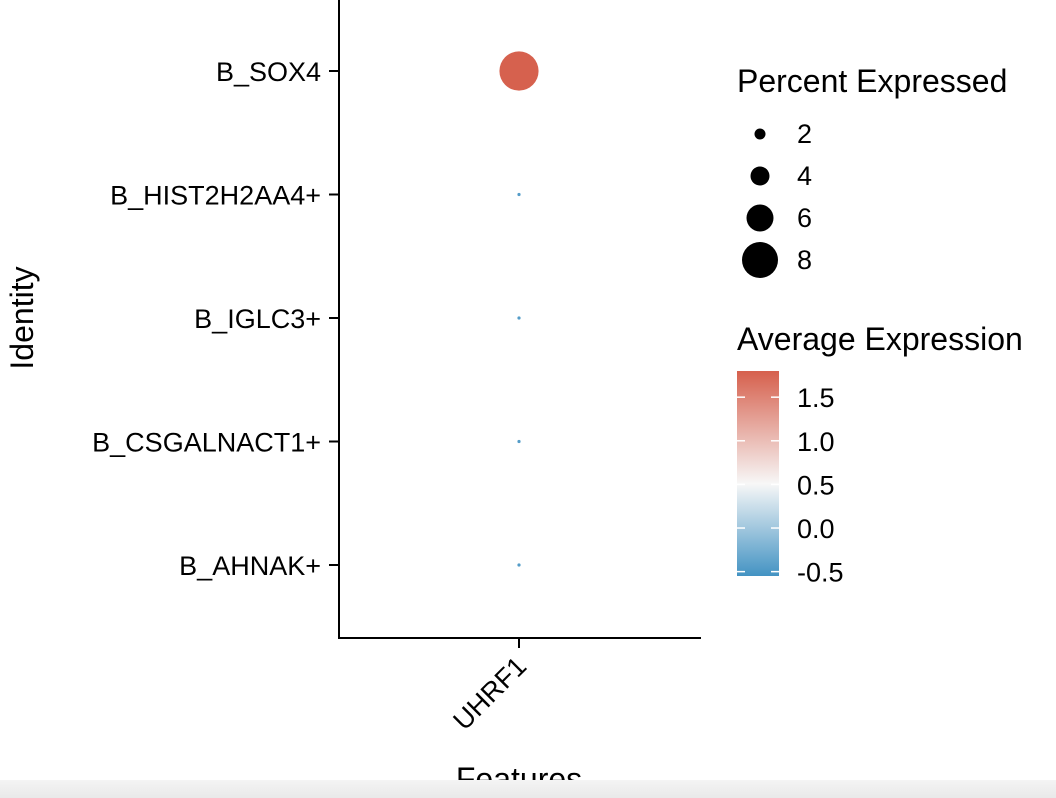  Describe the element at coordinates (816, 529) in the screenshot. I see `color-legend-label: 0.0` at that location.